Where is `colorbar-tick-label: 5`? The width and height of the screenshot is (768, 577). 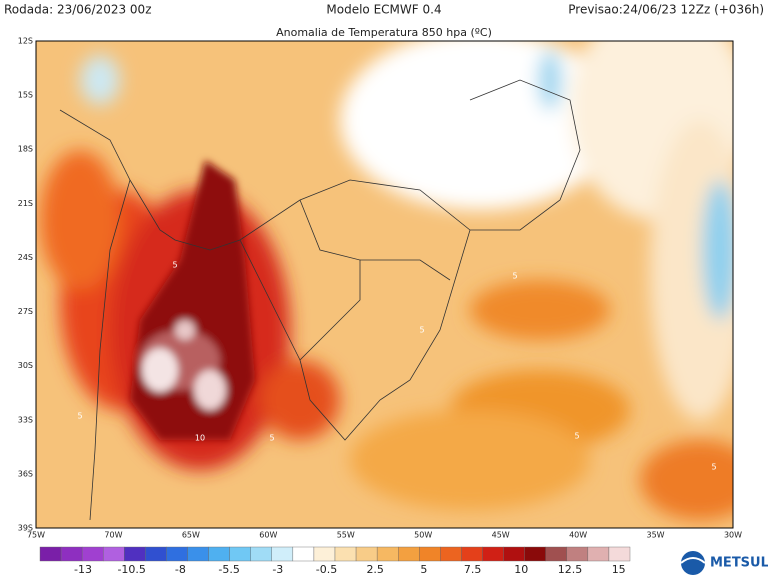
colorbar-tick-label: 5 is located at coordinates (423, 569).